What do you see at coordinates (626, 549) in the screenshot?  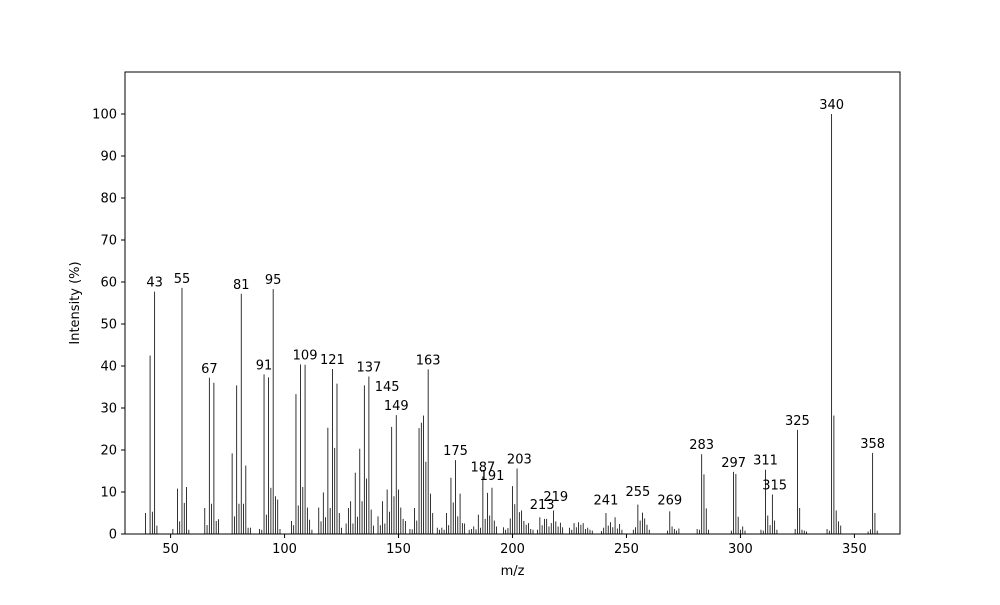 I see `x-tick-label: 250` at bounding box center [626, 549].